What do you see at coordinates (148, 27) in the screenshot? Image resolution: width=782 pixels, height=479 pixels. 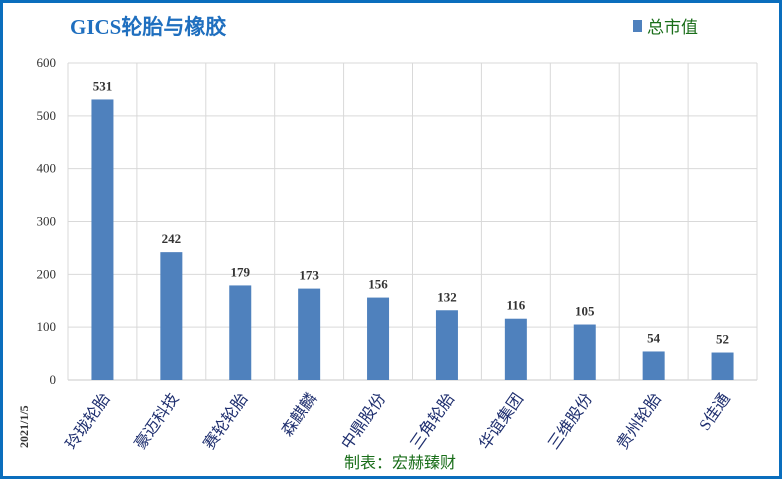 I see `chart-title: GICS轮胎与橡胶` at bounding box center [148, 27].